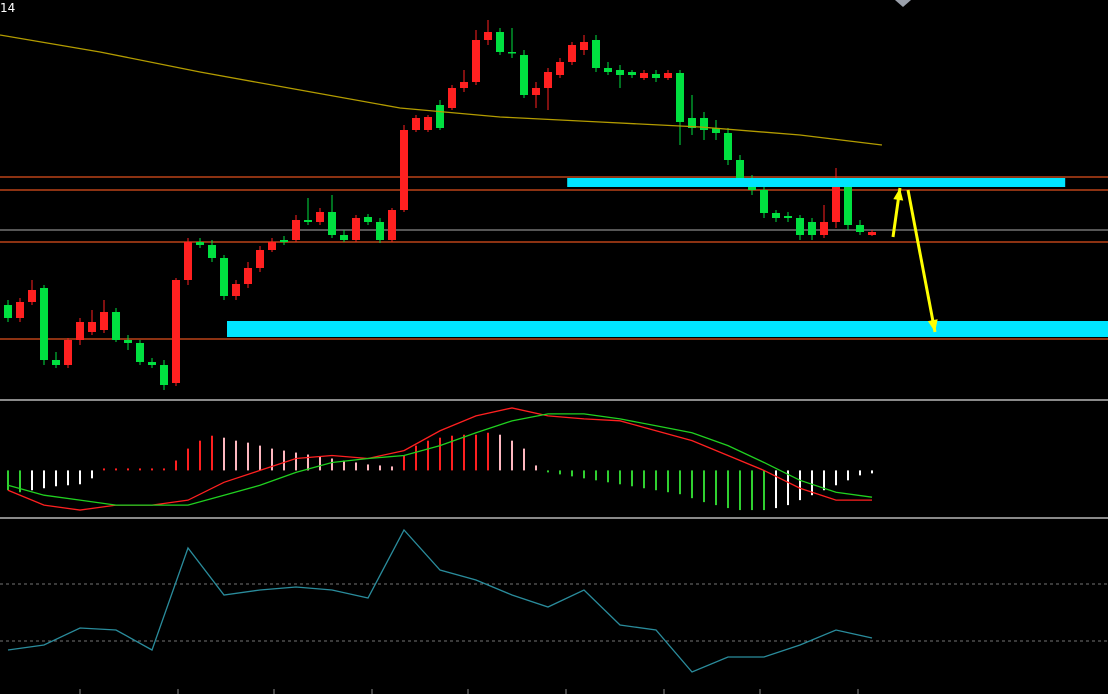 The image size is (1108, 694). I want to click on scroll-marker, so click(903, 3).